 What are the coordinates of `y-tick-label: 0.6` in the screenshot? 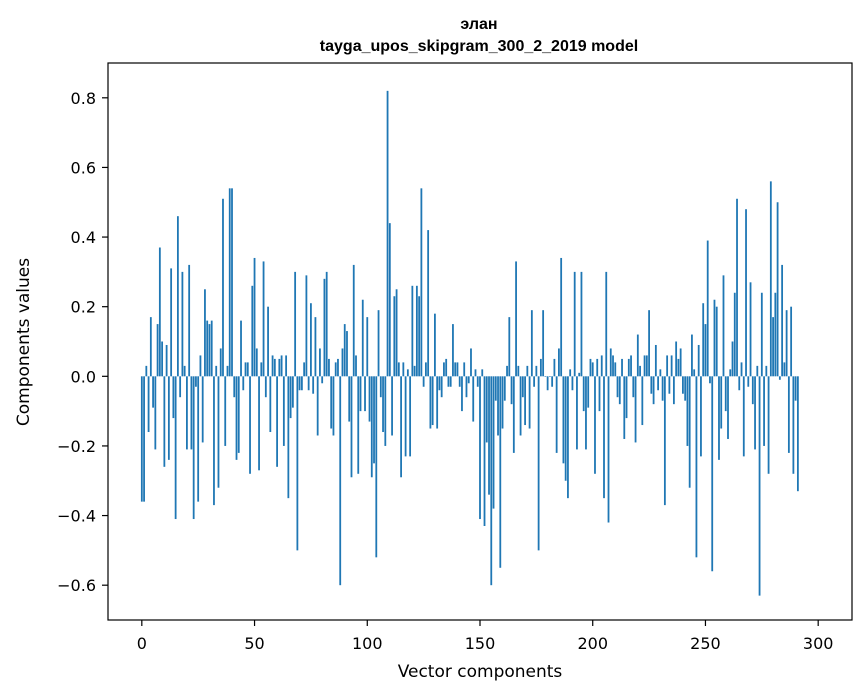 It's located at (83, 167).